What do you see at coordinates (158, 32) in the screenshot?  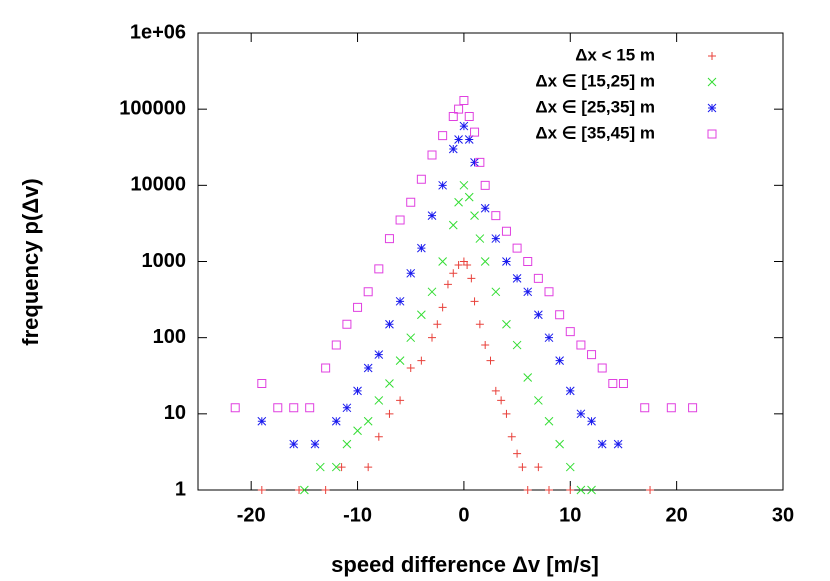 I see `y-tick-label: 1e+06` at bounding box center [158, 32].